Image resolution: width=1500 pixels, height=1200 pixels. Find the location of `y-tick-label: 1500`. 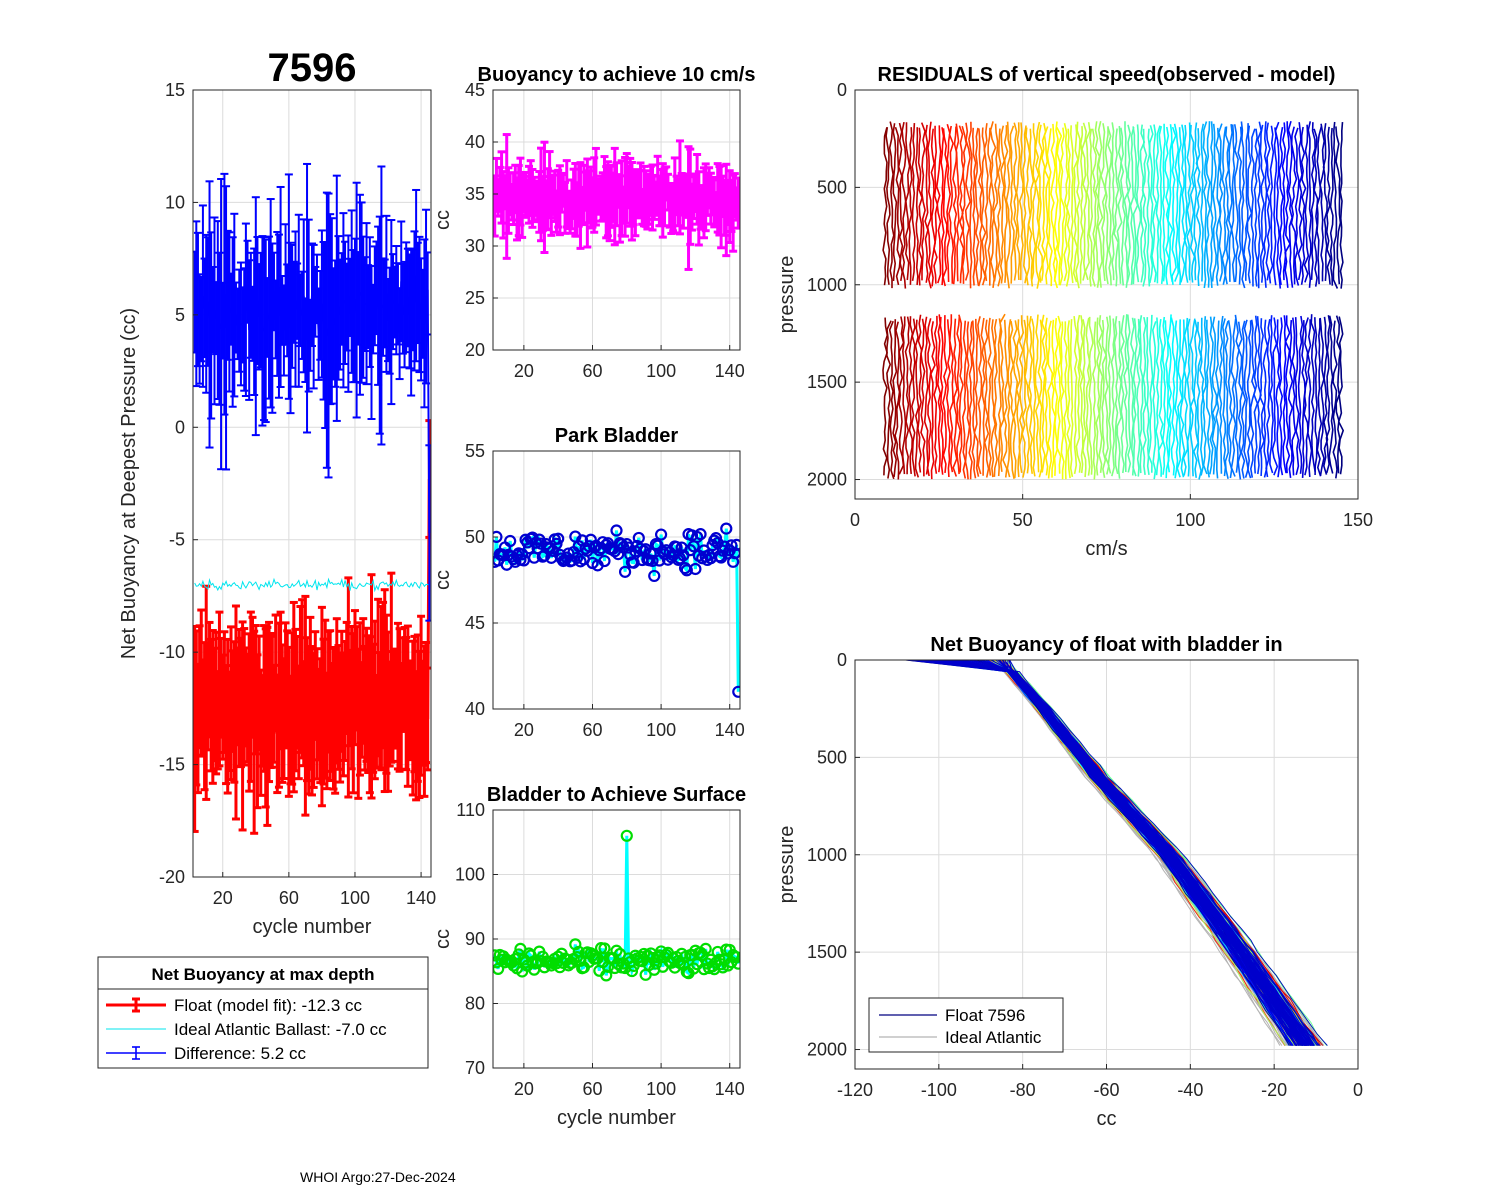

y-tick-label: 1500 is located at coordinates (827, 382).